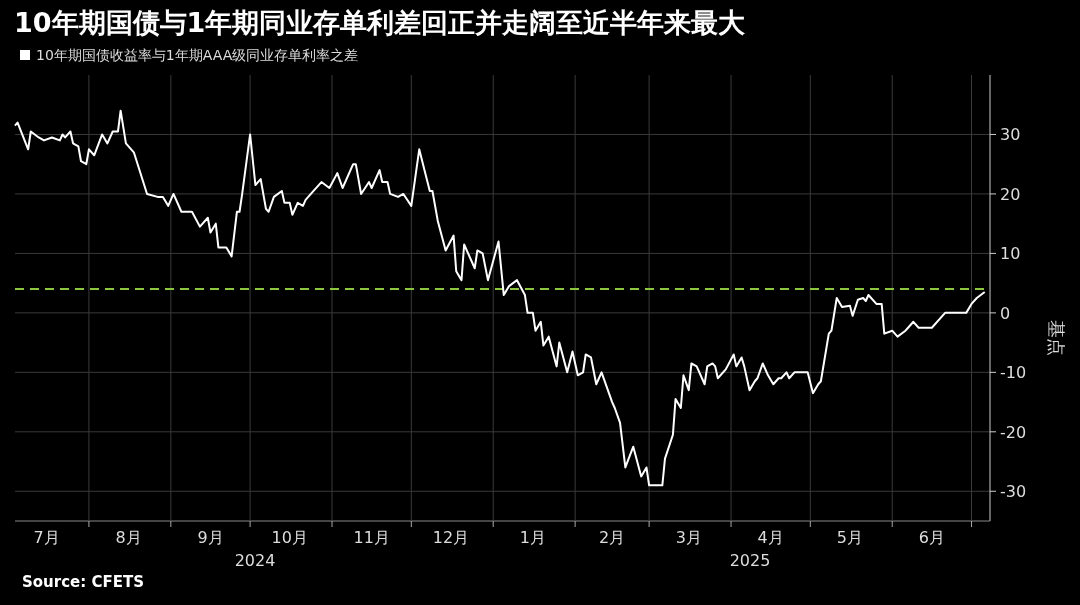  Describe the element at coordinates (289, 537) in the screenshot. I see `x-tick-label: 10月` at that location.